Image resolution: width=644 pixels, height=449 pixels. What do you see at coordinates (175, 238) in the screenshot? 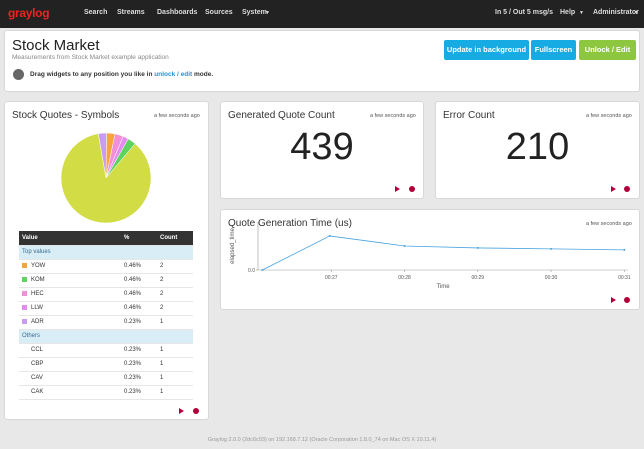
I see `header-cell: Count` at bounding box center [175, 238].